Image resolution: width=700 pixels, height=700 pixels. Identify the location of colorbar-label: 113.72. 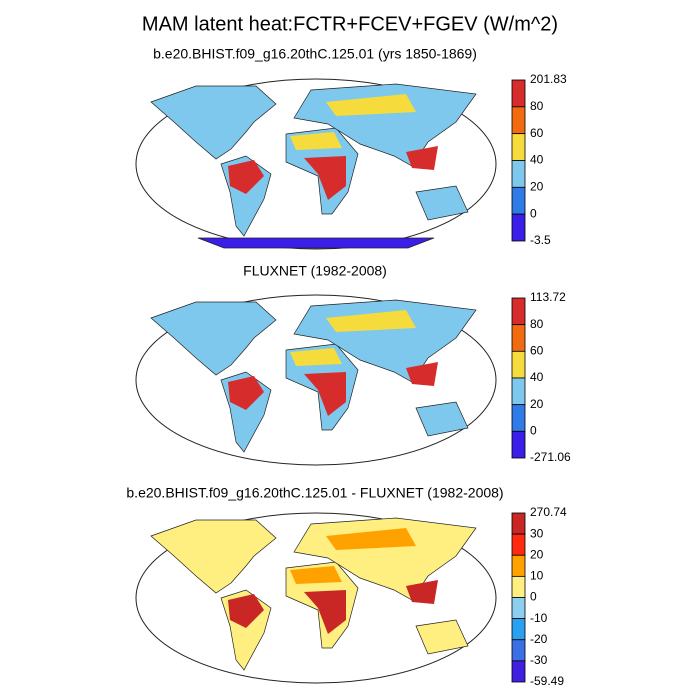
(548, 297).